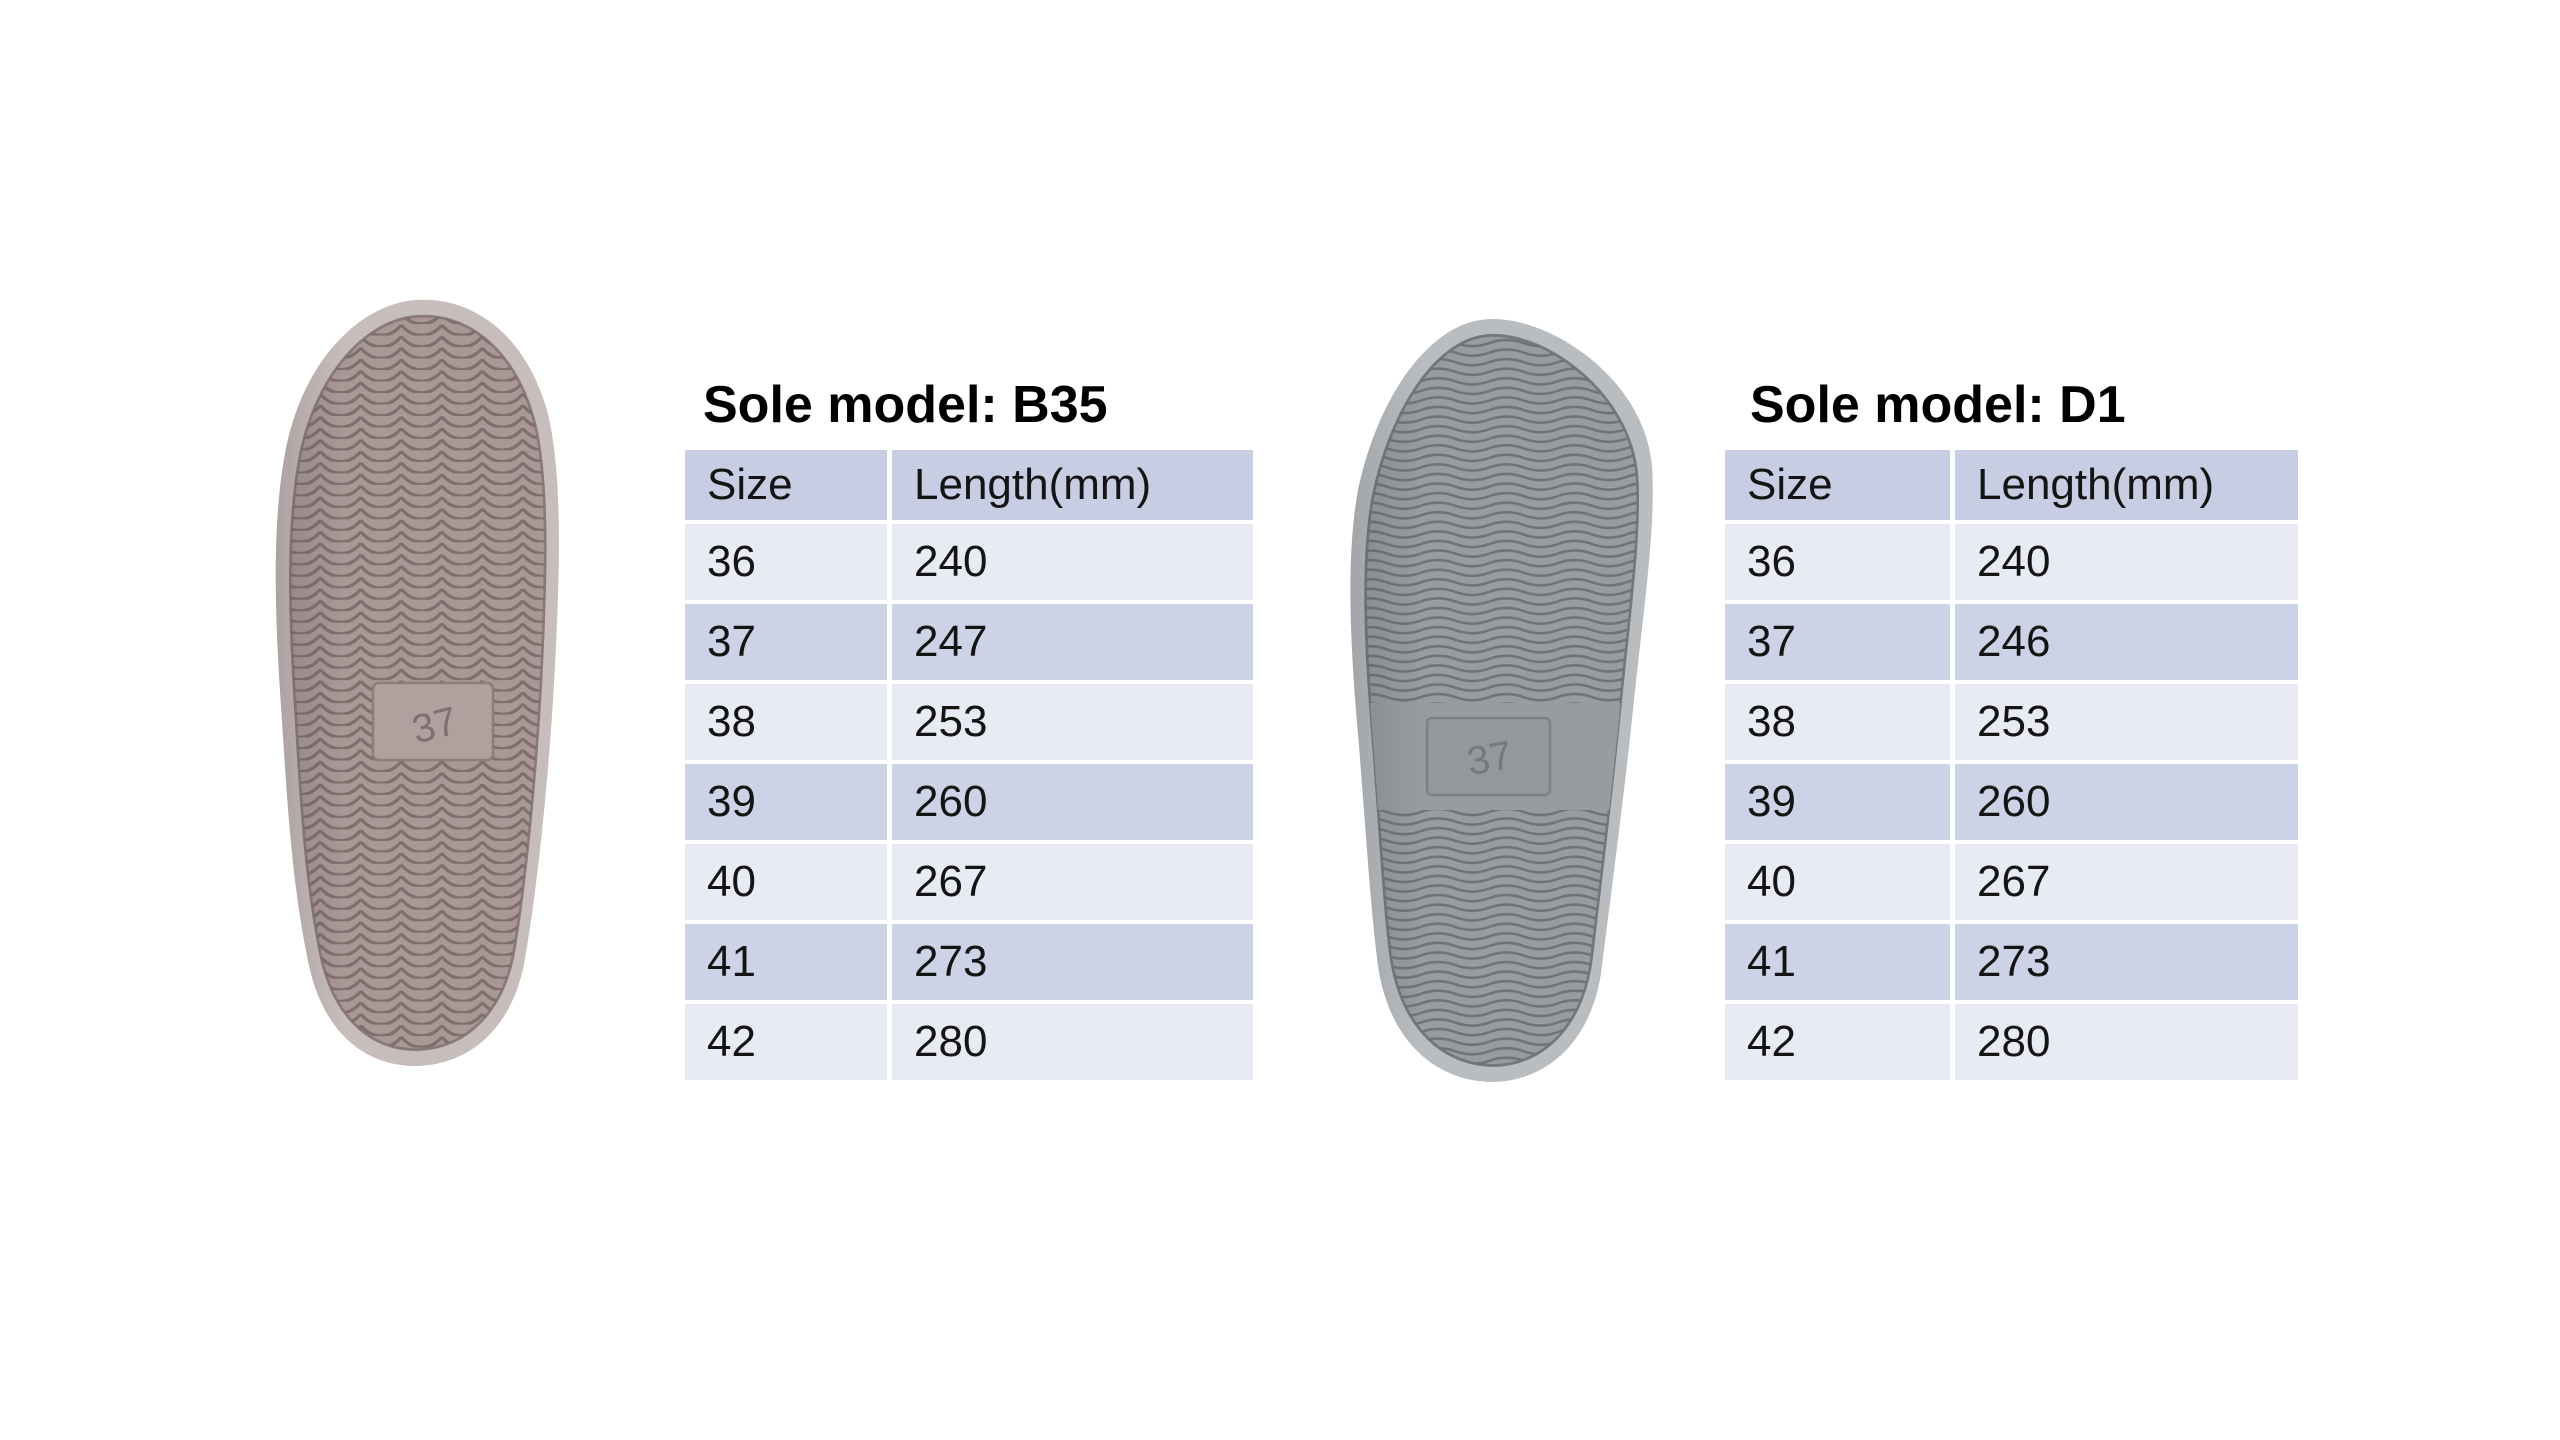 Image resolution: width=2560 pixels, height=1440 pixels. Describe the element at coordinates (1938, 405) in the screenshot. I see `sole-model-d1-title: Sole model: D1` at that location.